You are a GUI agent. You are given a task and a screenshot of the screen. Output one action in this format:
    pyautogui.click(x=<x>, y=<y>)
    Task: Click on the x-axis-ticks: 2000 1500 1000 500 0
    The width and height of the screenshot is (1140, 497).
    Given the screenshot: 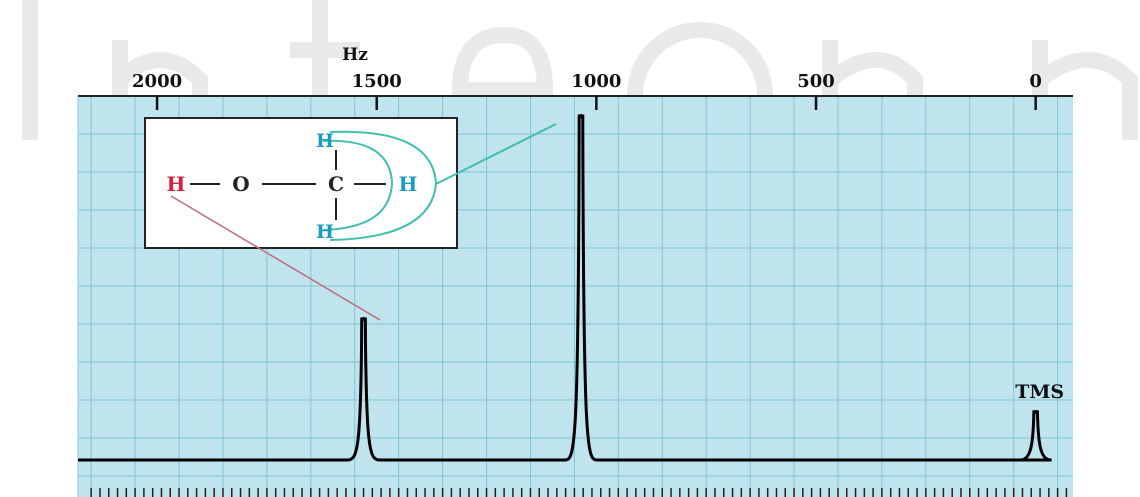 What is the action you would take?
    pyautogui.click(x=587, y=90)
    